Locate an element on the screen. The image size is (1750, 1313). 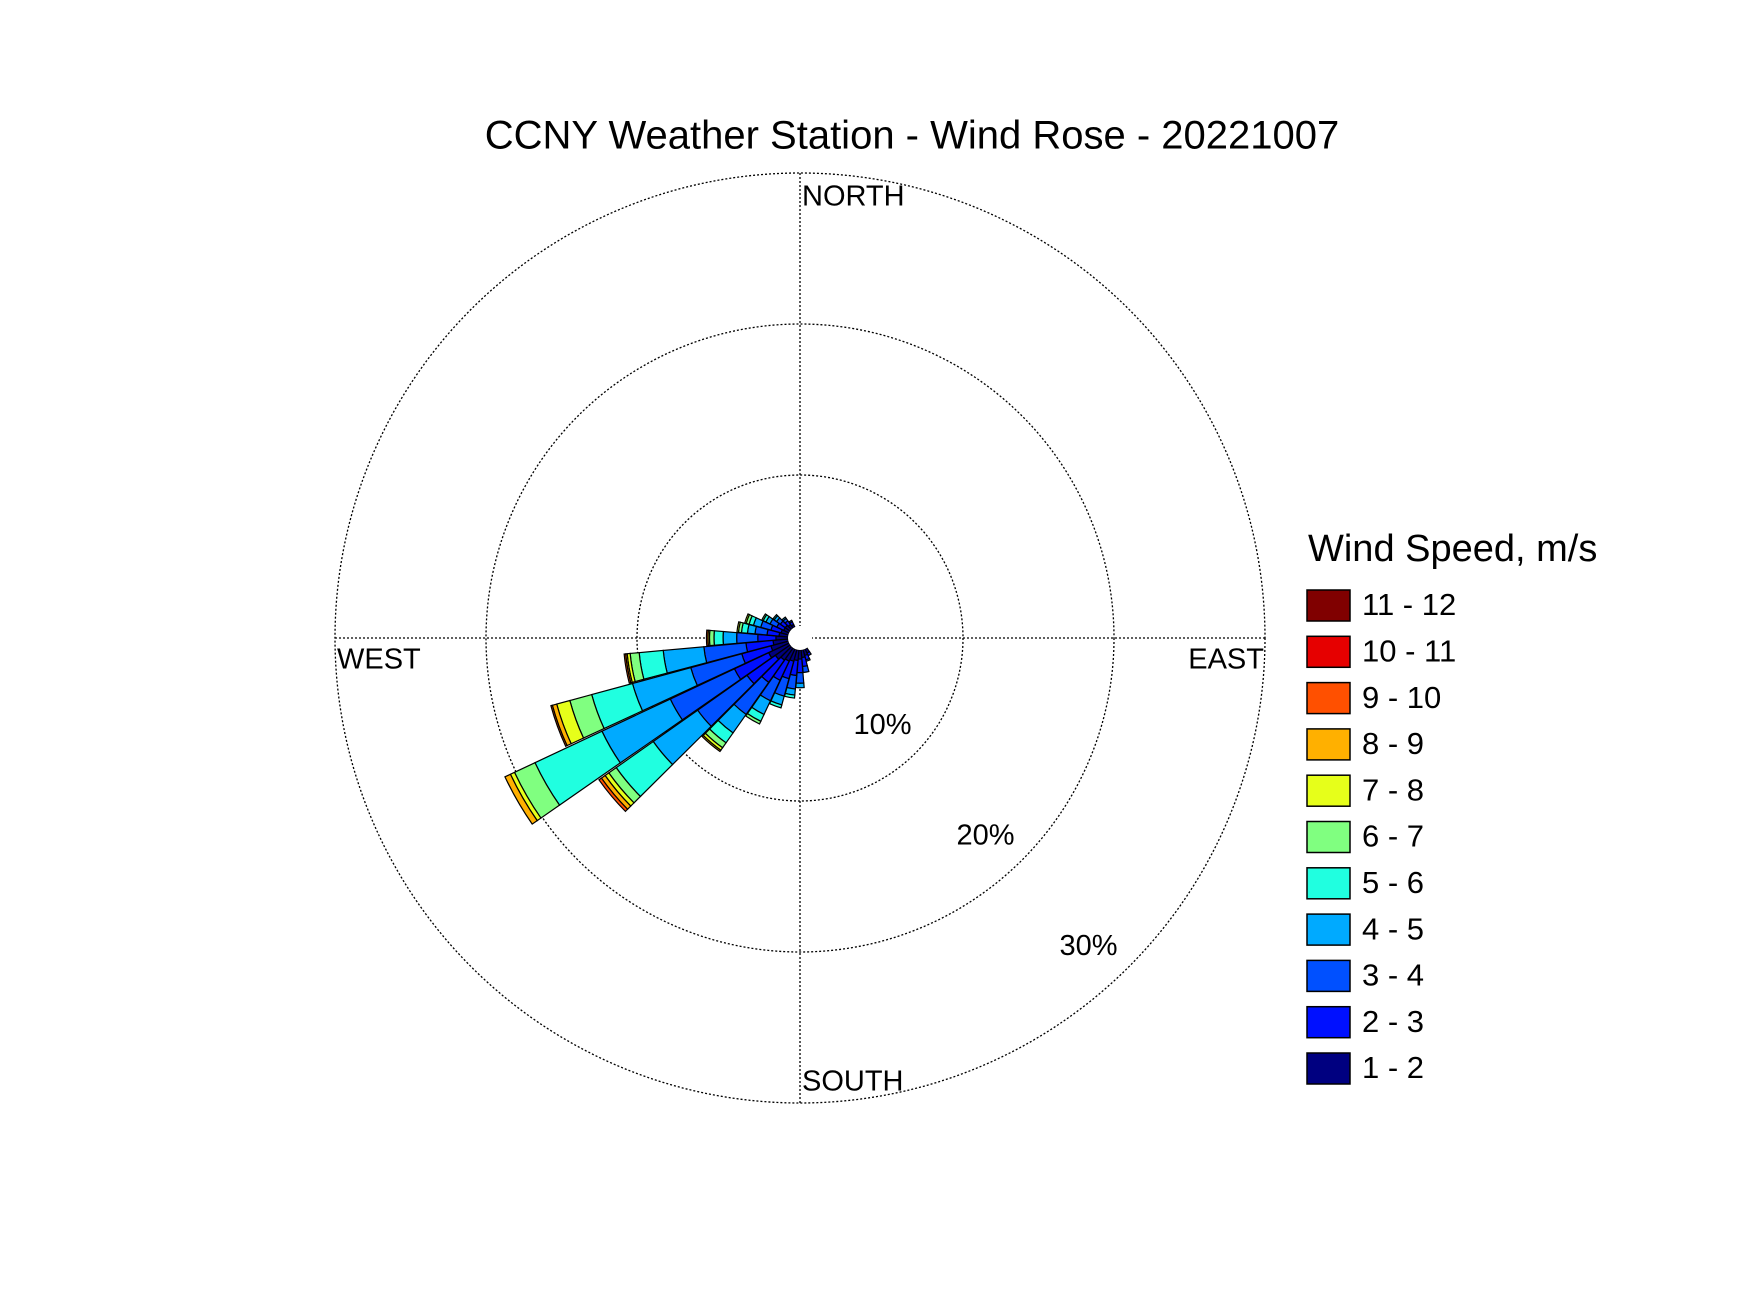
r-tick-label: 20% is located at coordinates (985, 836).